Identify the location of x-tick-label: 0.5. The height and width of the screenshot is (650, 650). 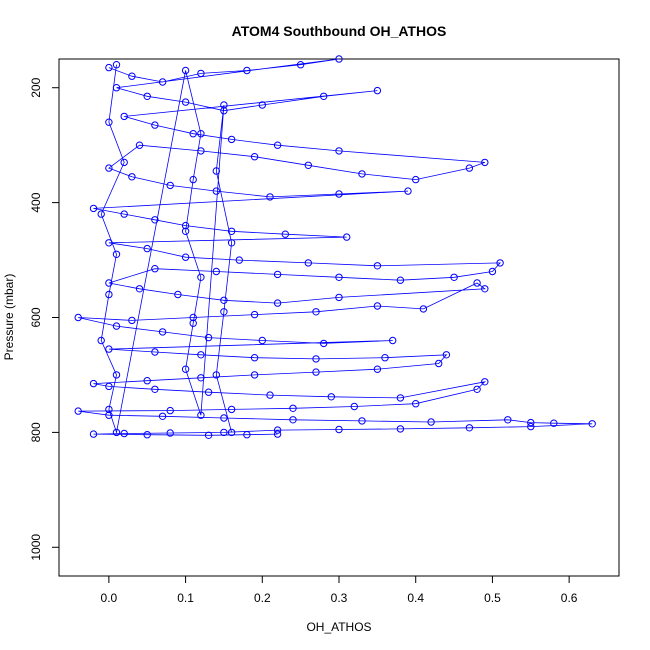
(492, 598).